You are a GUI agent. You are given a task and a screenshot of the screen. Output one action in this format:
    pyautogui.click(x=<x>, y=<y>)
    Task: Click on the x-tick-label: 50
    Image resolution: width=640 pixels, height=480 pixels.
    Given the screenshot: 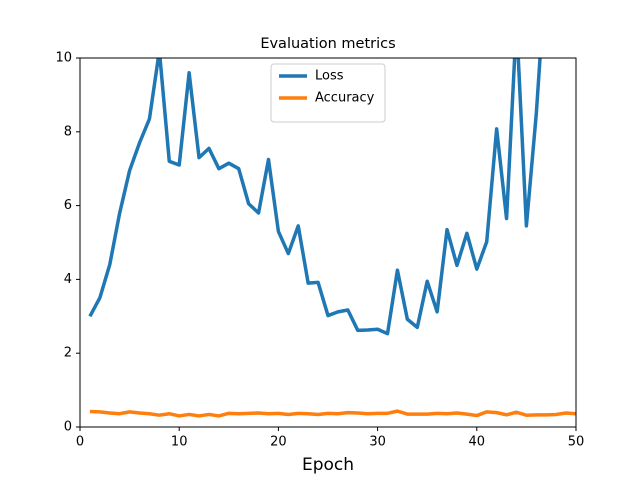 What is the action you would take?
    pyautogui.click(x=576, y=442)
    